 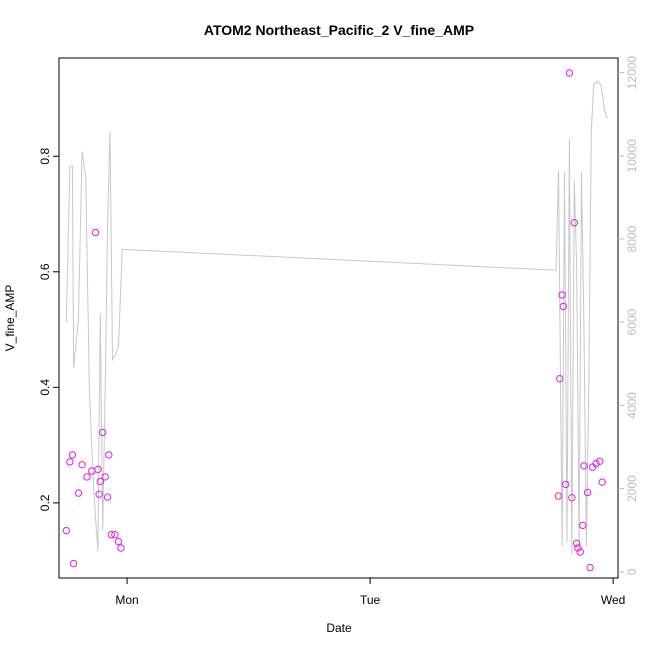 What do you see at coordinates (45, 271) in the screenshot?
I see `y-tick-label: 0.6` at bounding box center [45, 271].